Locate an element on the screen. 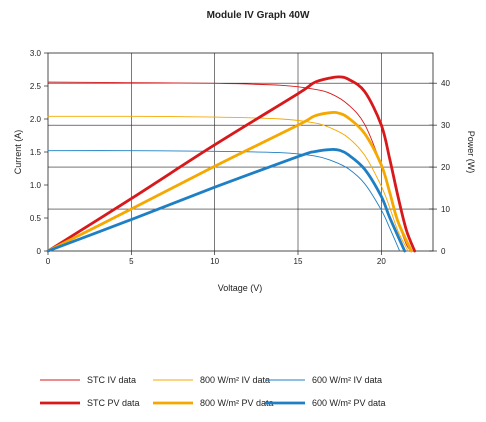  x-tick-label: 0 is located at coordinates (48, 261).